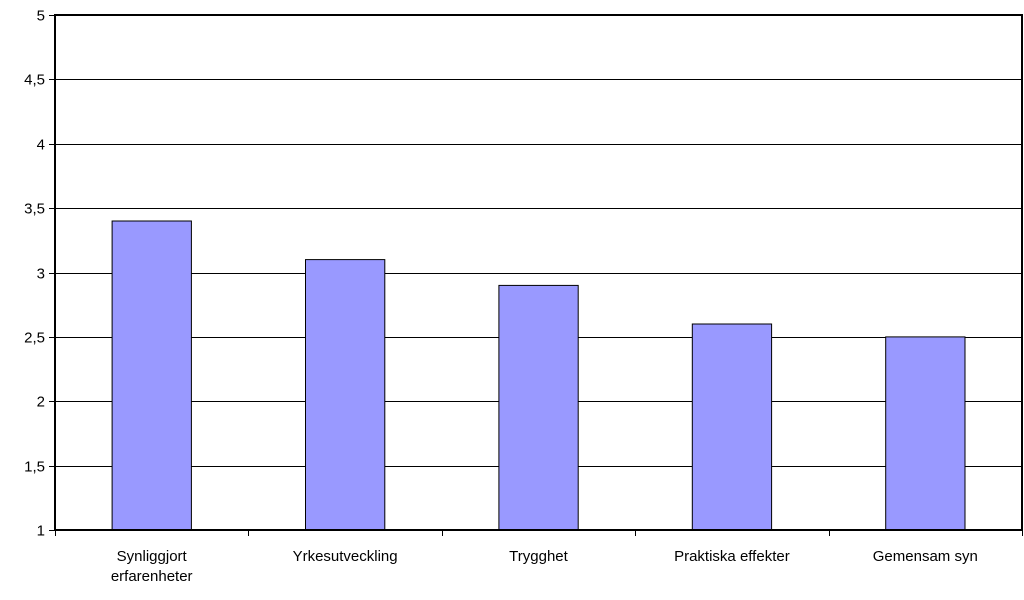 The height and width of the screenshot is (600, 1024). I want to click on x-tick-label: Synliggjort, so click(152, 556).